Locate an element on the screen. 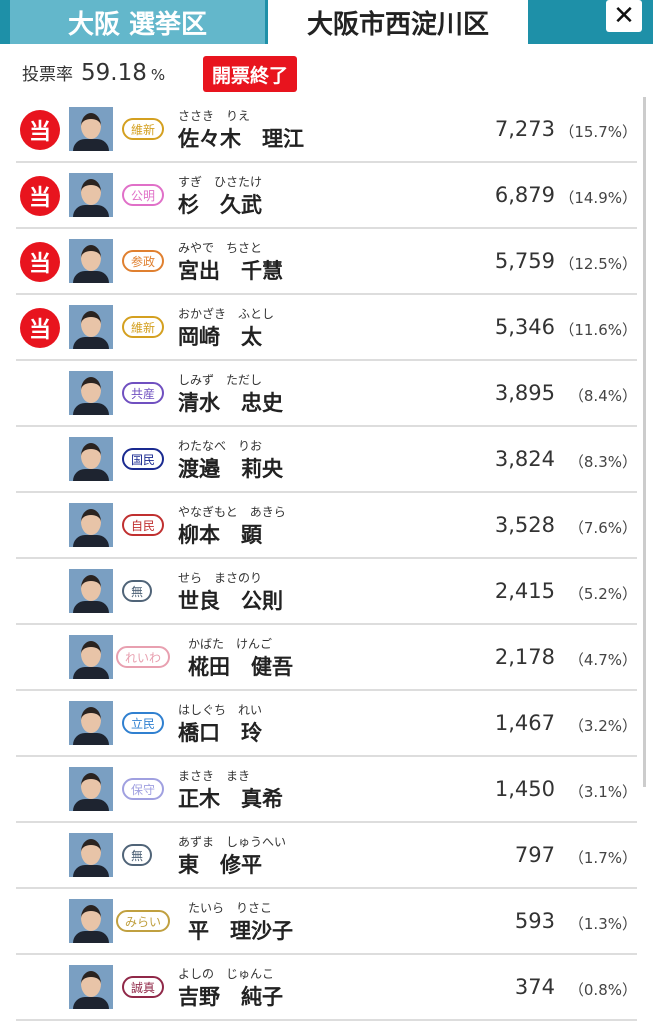 This screenshot has height=1036, width=653. vote-count: 3,528 is located at coordinates (524, 525).